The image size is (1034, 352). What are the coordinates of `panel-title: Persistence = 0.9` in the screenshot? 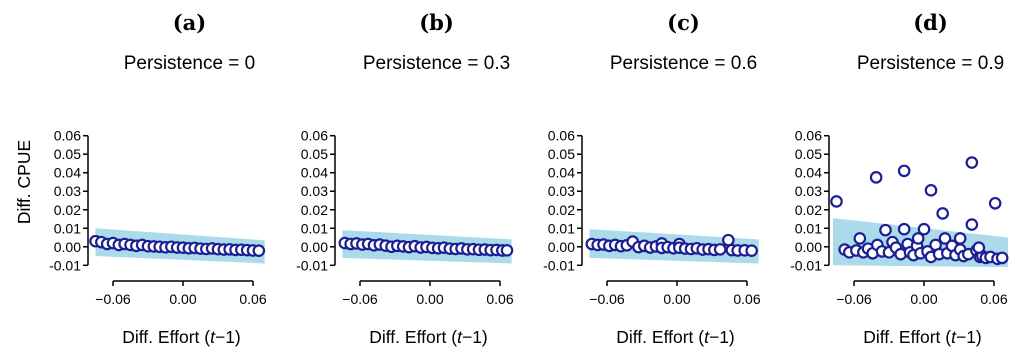 It's located at (930, 63).